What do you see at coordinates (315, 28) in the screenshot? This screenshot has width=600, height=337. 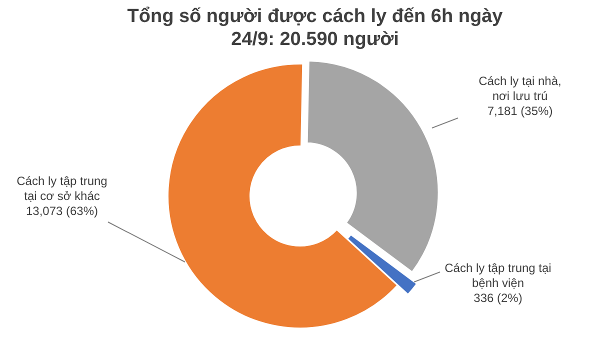 I see `chart-title: Tổng số người được cách ly đến 6h ngày 24/9: 20.590 người` at bounding box center [315, 28].